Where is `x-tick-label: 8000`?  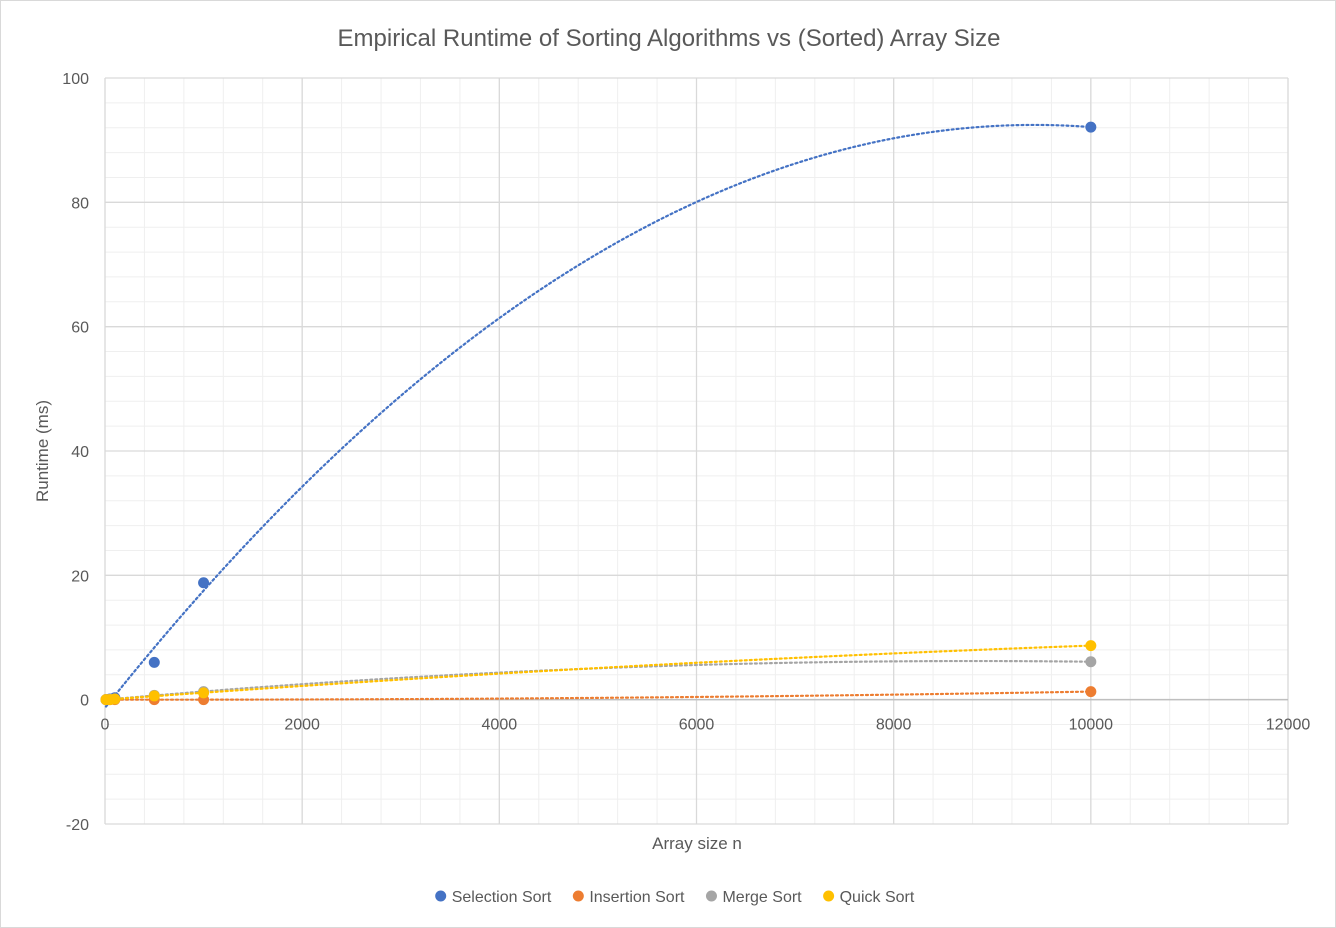 x-tick-label: 8000 is located at coordinates (894, 725).